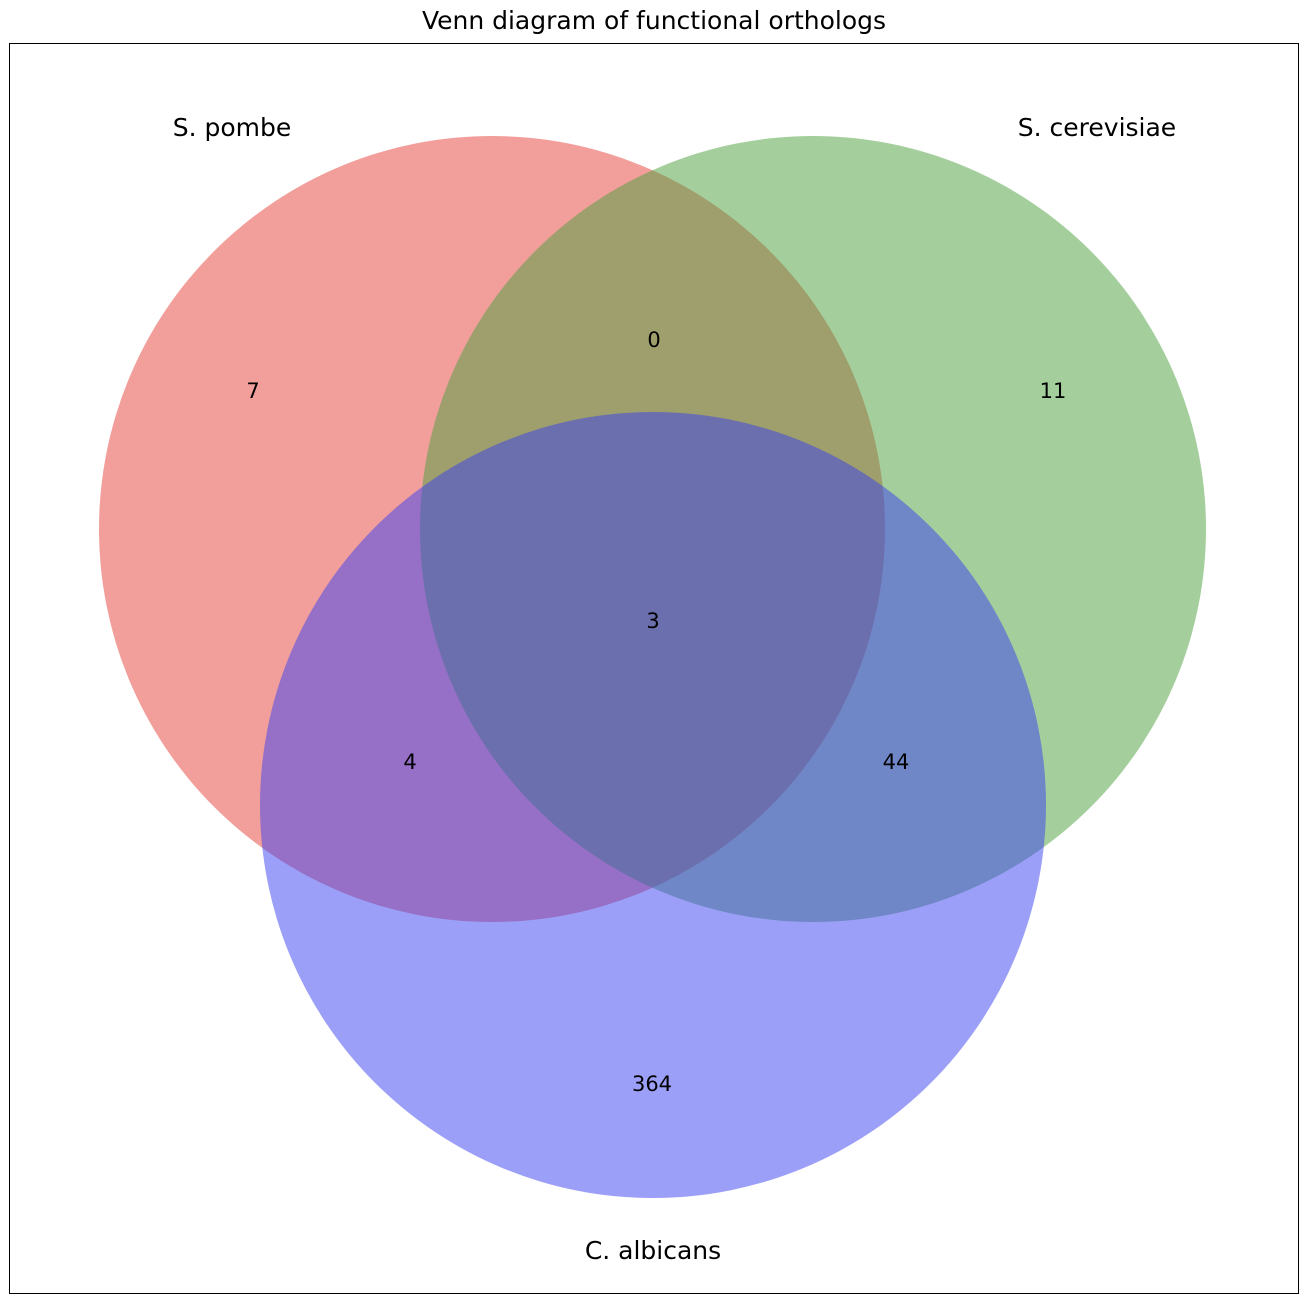  I want to click on region-count-pombe-cerevisiae: 0, so click(653, 340).